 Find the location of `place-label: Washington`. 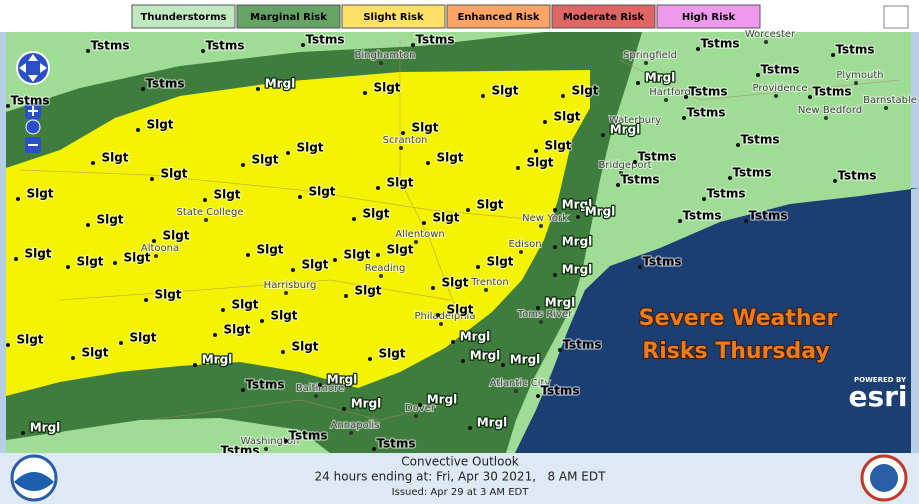

place-label: Washington is located at coordinates (270, 441).